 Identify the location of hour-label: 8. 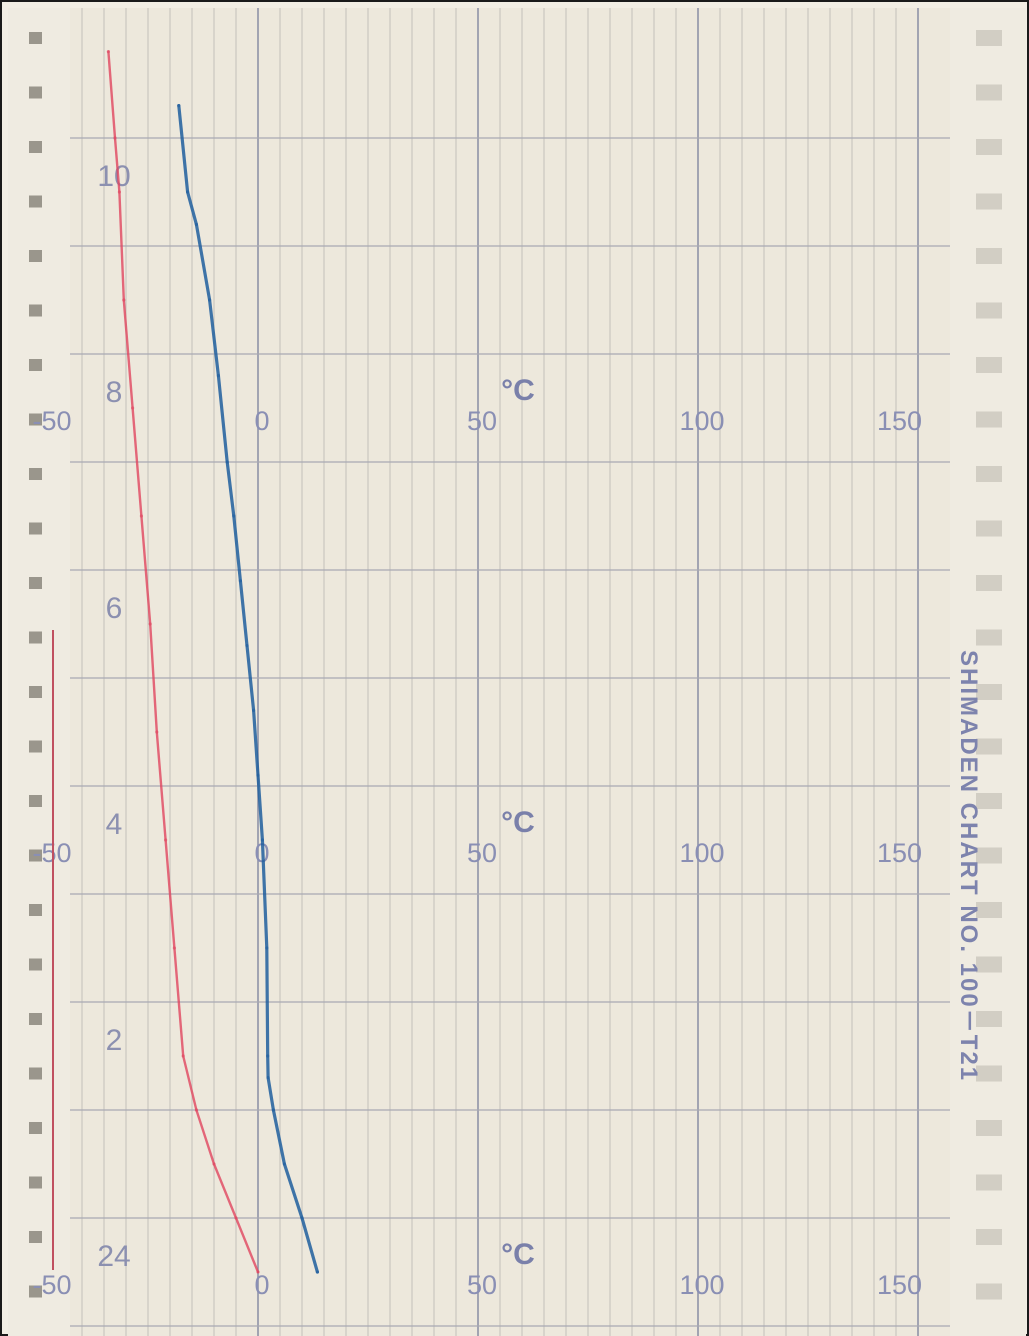
(114, 392).